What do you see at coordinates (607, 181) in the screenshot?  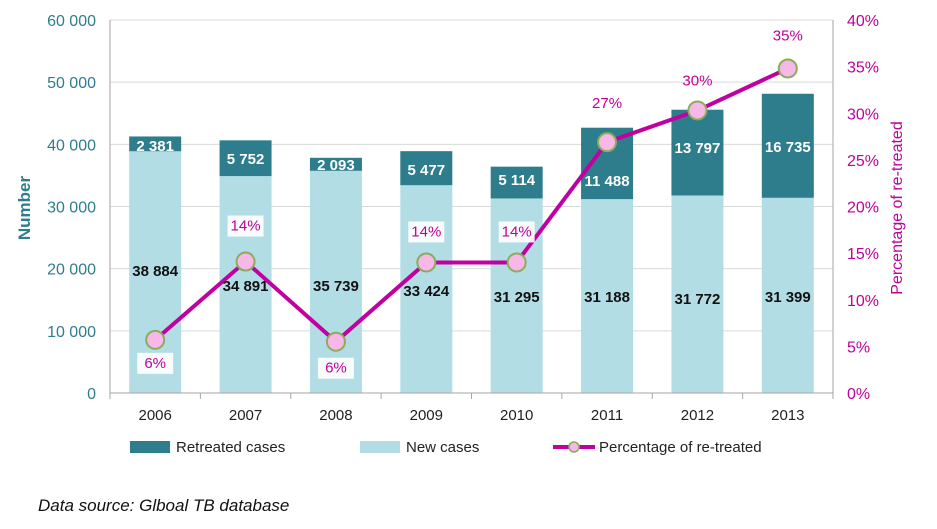 I see `data-label-retreated: 11 488` at bounding box center [607, 181].